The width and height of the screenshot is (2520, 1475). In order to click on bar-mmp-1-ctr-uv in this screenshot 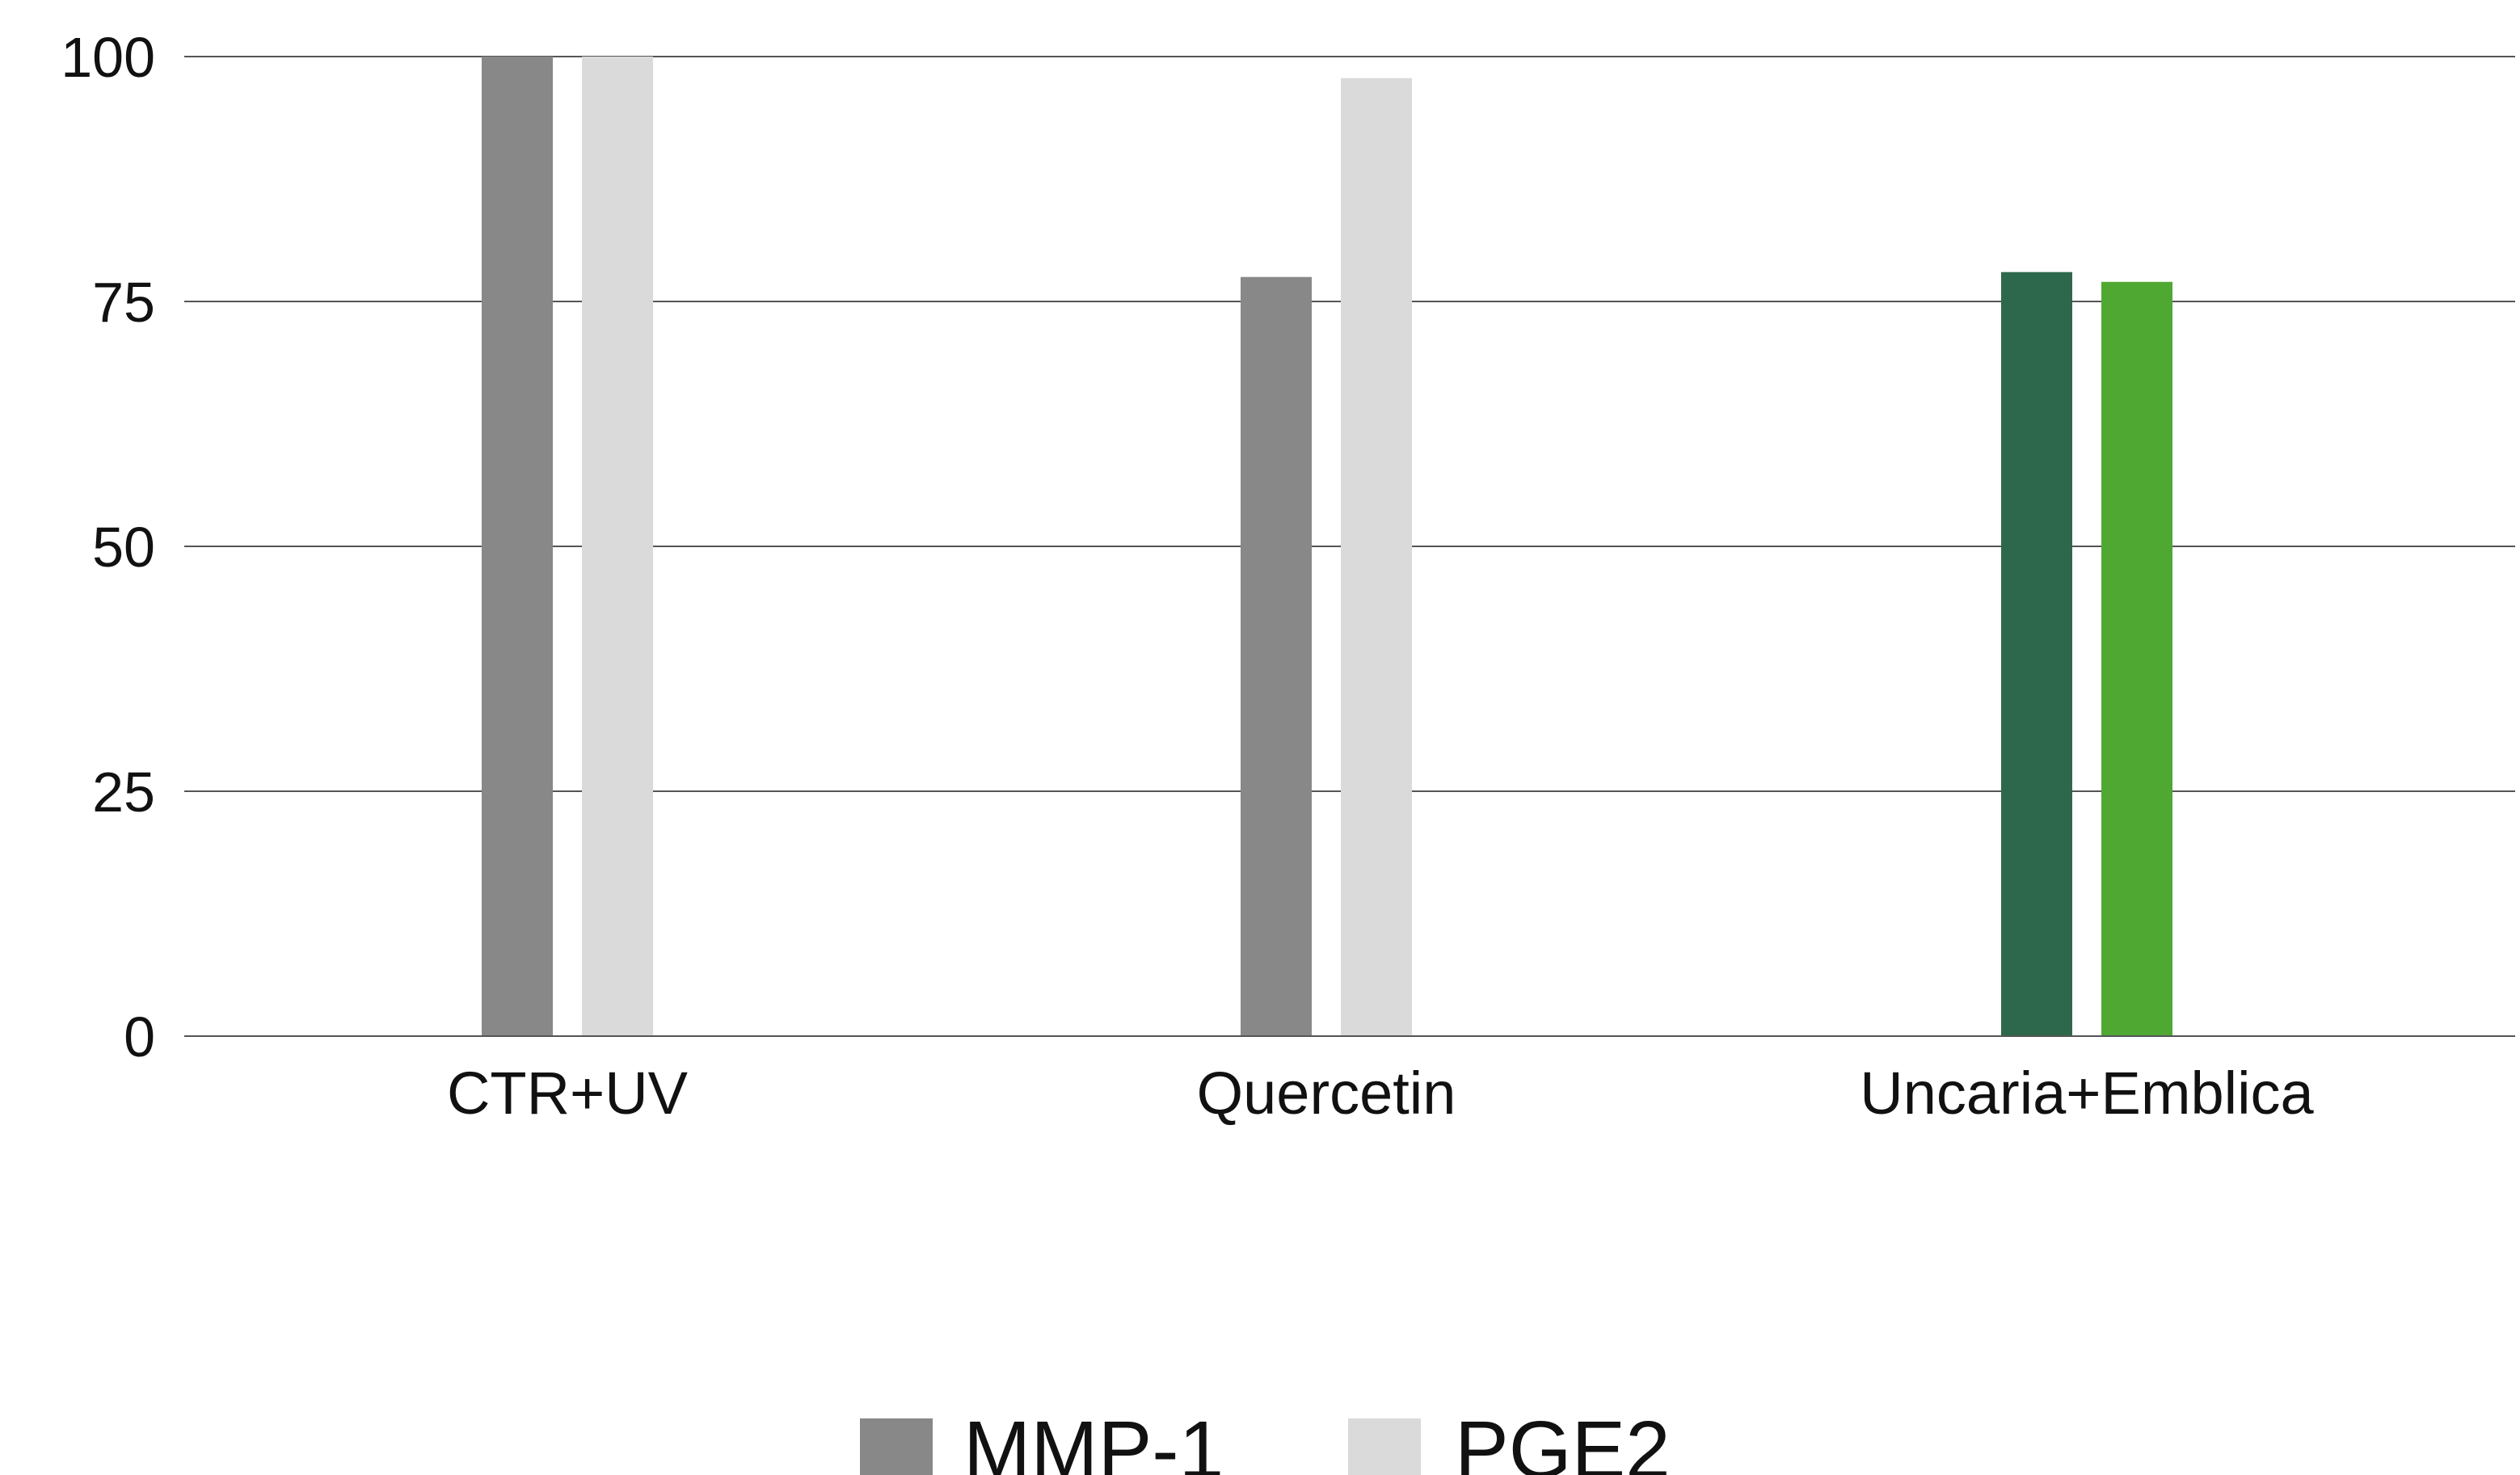, I will do `click(517, 546)`.